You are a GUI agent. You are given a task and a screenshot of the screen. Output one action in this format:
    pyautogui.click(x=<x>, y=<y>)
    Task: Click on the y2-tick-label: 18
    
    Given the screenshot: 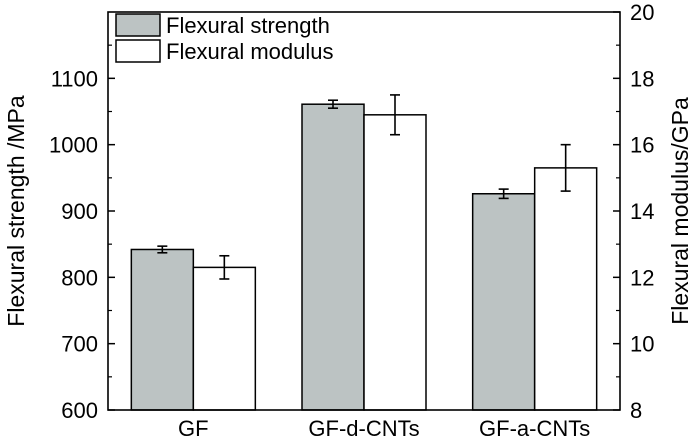 What is the action you would take?
    pyautogui.click(x=642, y=78)
    